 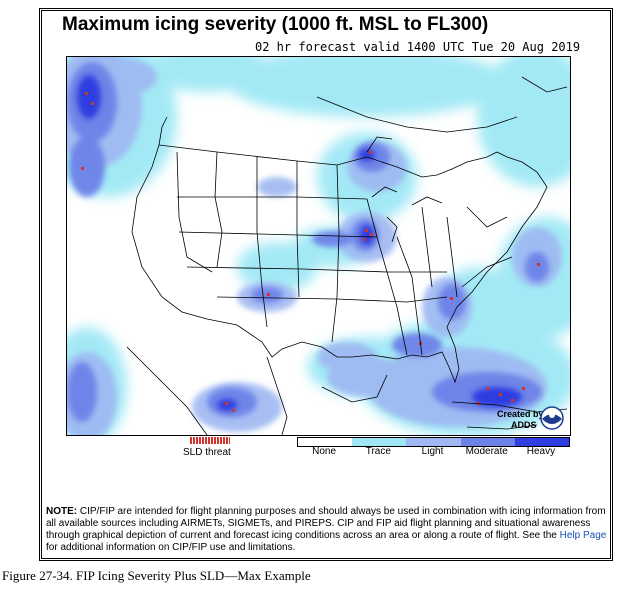 What do you see at coordinates (324, 451) in the screenshot?
I see `scale-label-none: None` at bounding box center [324, 451].